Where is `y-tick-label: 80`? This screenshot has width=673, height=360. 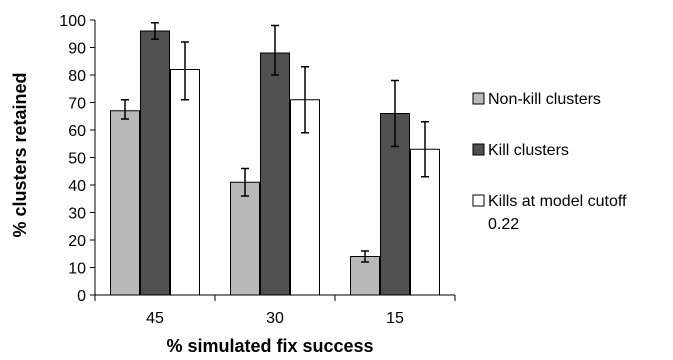 y-tick-label: 80 is located at coordinates (77, 76).